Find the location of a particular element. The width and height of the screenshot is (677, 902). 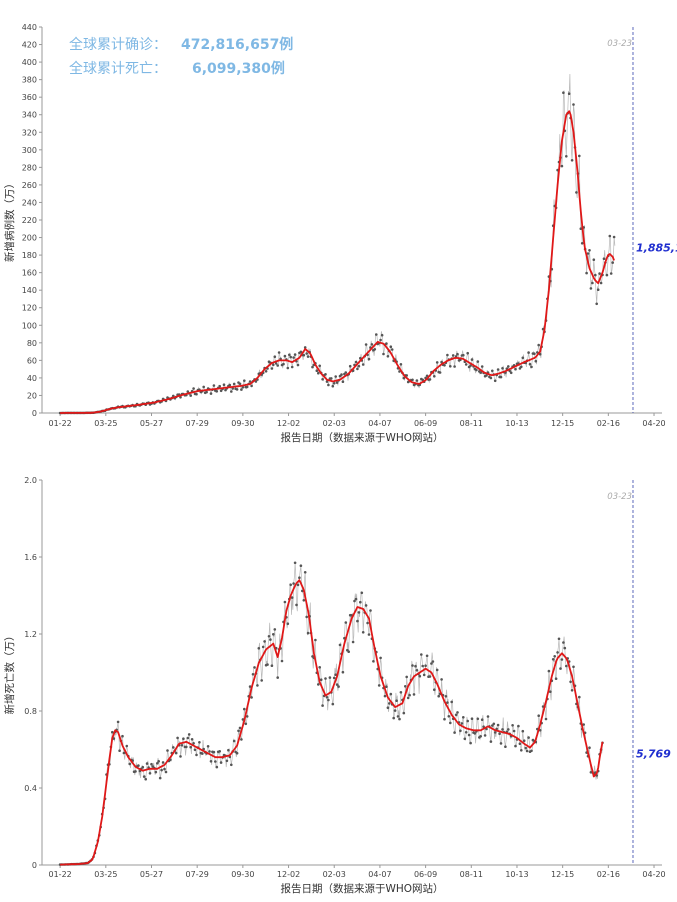

y-tick-label: 320 is located at coordinates (29, 132).